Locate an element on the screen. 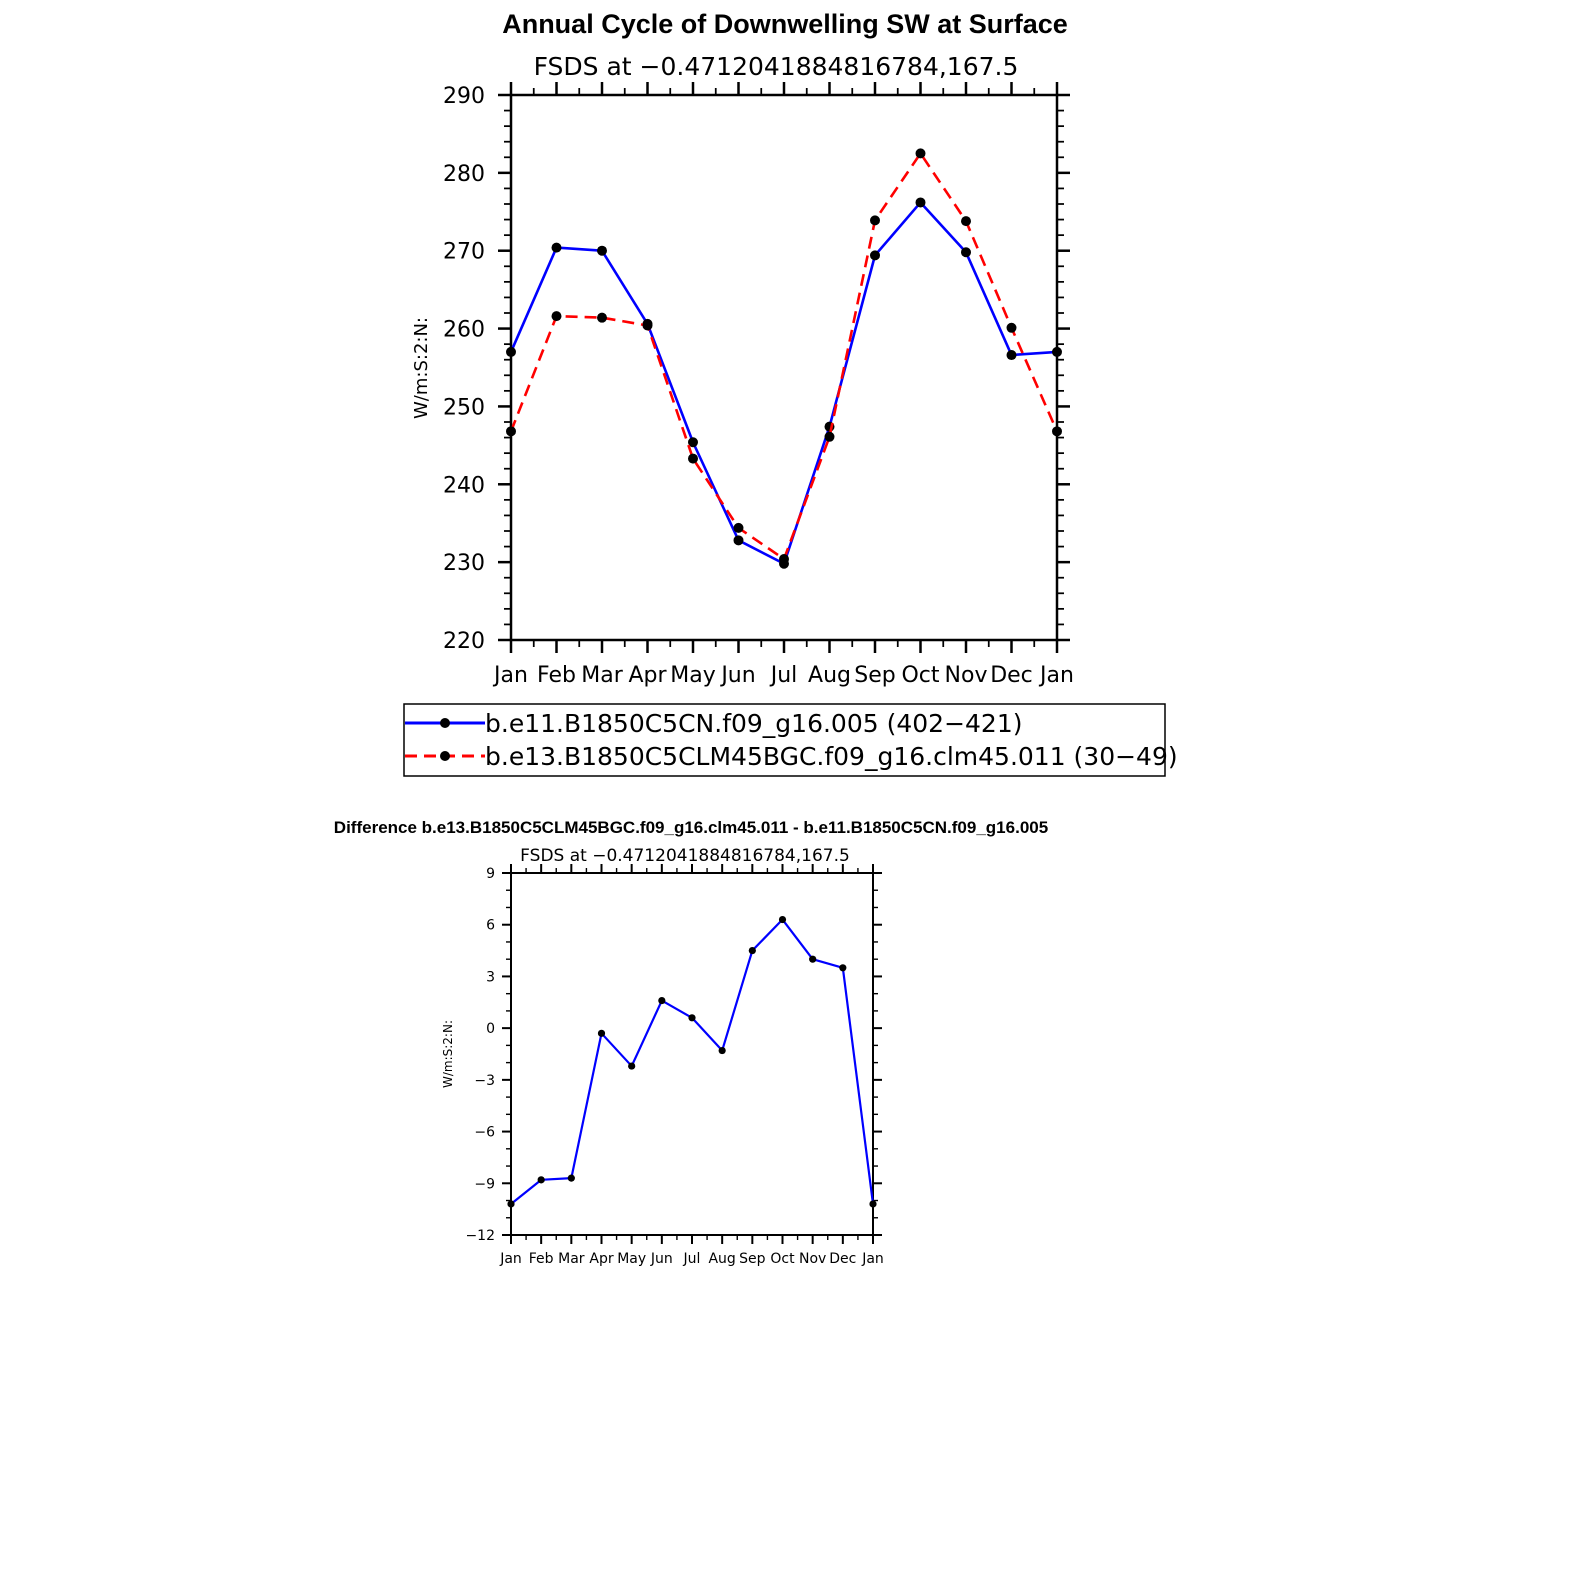  y-tick-label: 0 is located at coordinates (490, 1029).